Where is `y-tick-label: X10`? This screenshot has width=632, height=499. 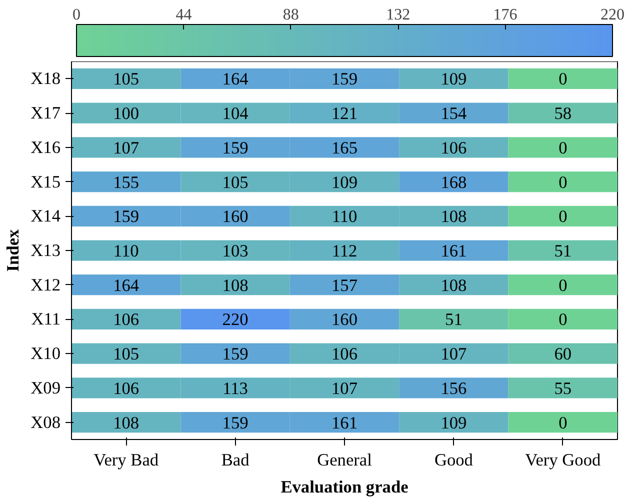 y-tick-label: X10 is located at coordinates (45, 354).